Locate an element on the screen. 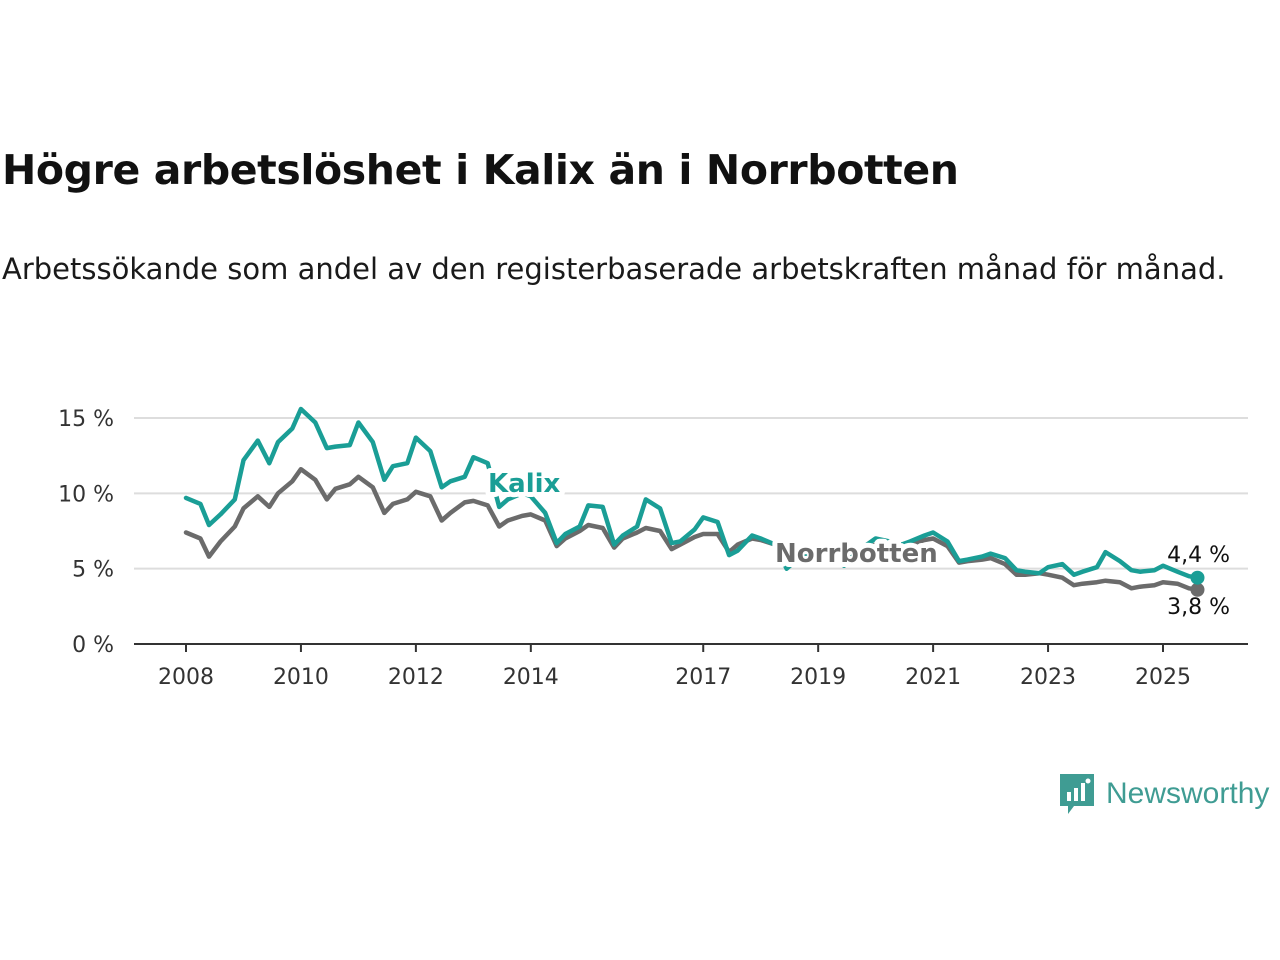 Image resolution: width=1280 pixels, height=960 pixels. y-tick-label: 5 % is located at coordinates (93, 570).